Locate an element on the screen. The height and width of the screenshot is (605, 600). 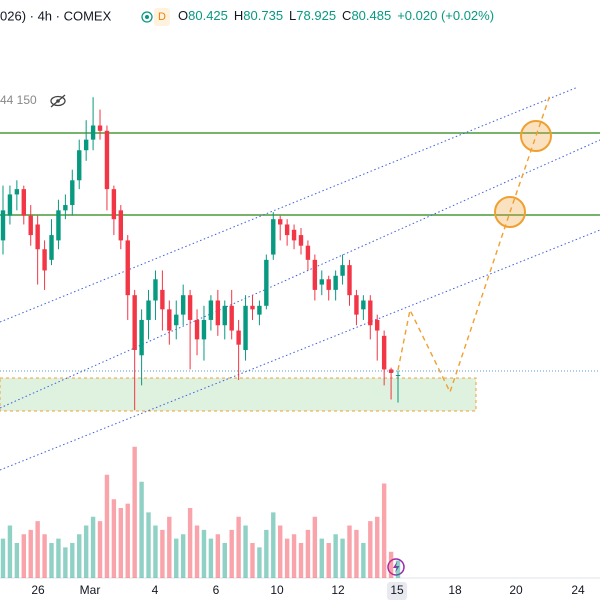
change: +0.020 (+0.02%) is located at coordinates (445, 15).